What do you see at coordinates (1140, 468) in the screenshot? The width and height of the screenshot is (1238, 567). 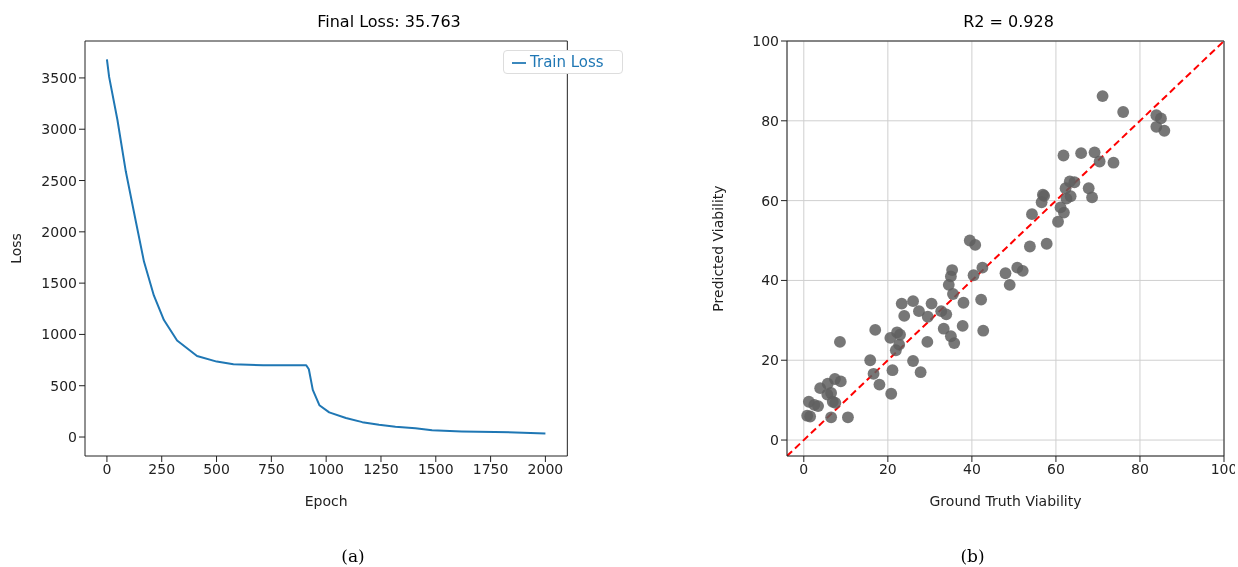 I see `x-tick-label: 80` at bounding box center [1140, 468].